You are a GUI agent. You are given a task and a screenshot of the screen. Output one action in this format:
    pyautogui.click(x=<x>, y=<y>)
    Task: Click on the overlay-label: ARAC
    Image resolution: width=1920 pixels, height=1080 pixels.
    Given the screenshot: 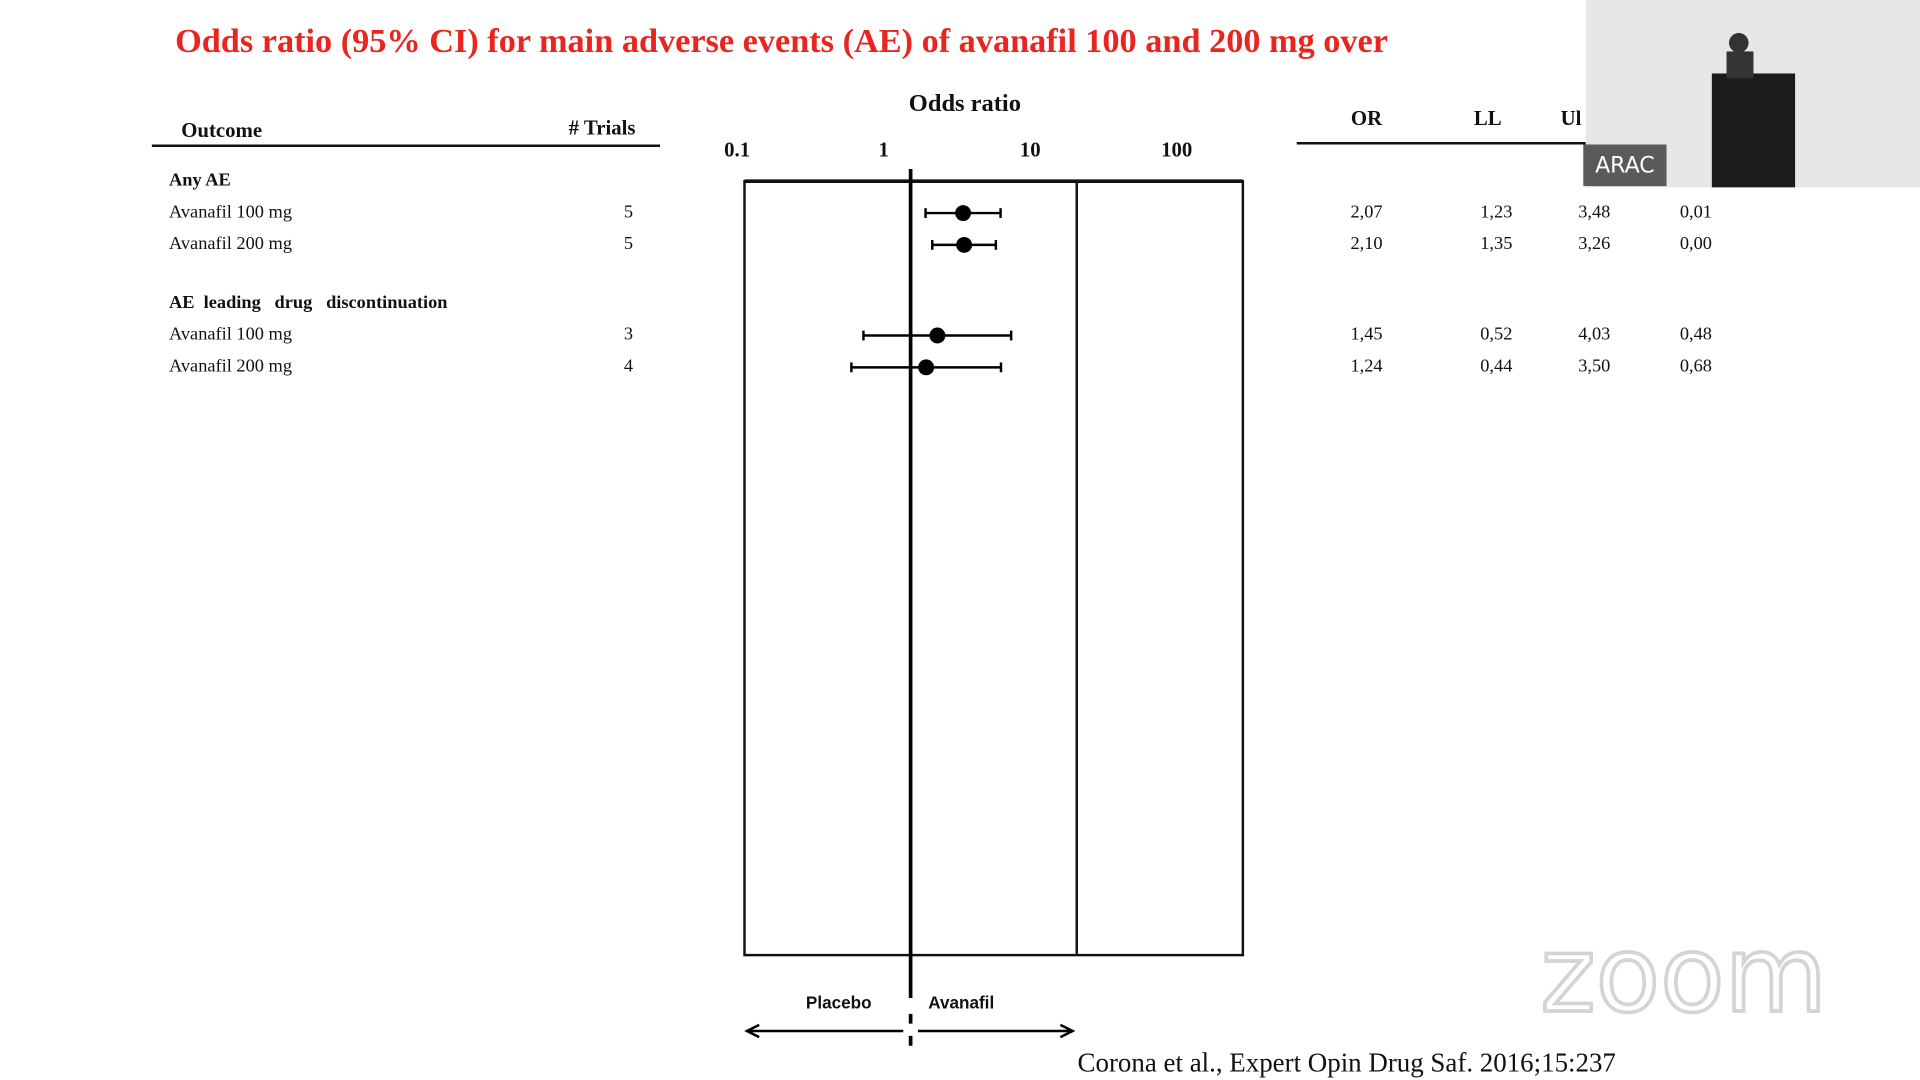 What is the action you would take?
    pyautogui.click(x=1625, y=166)
    